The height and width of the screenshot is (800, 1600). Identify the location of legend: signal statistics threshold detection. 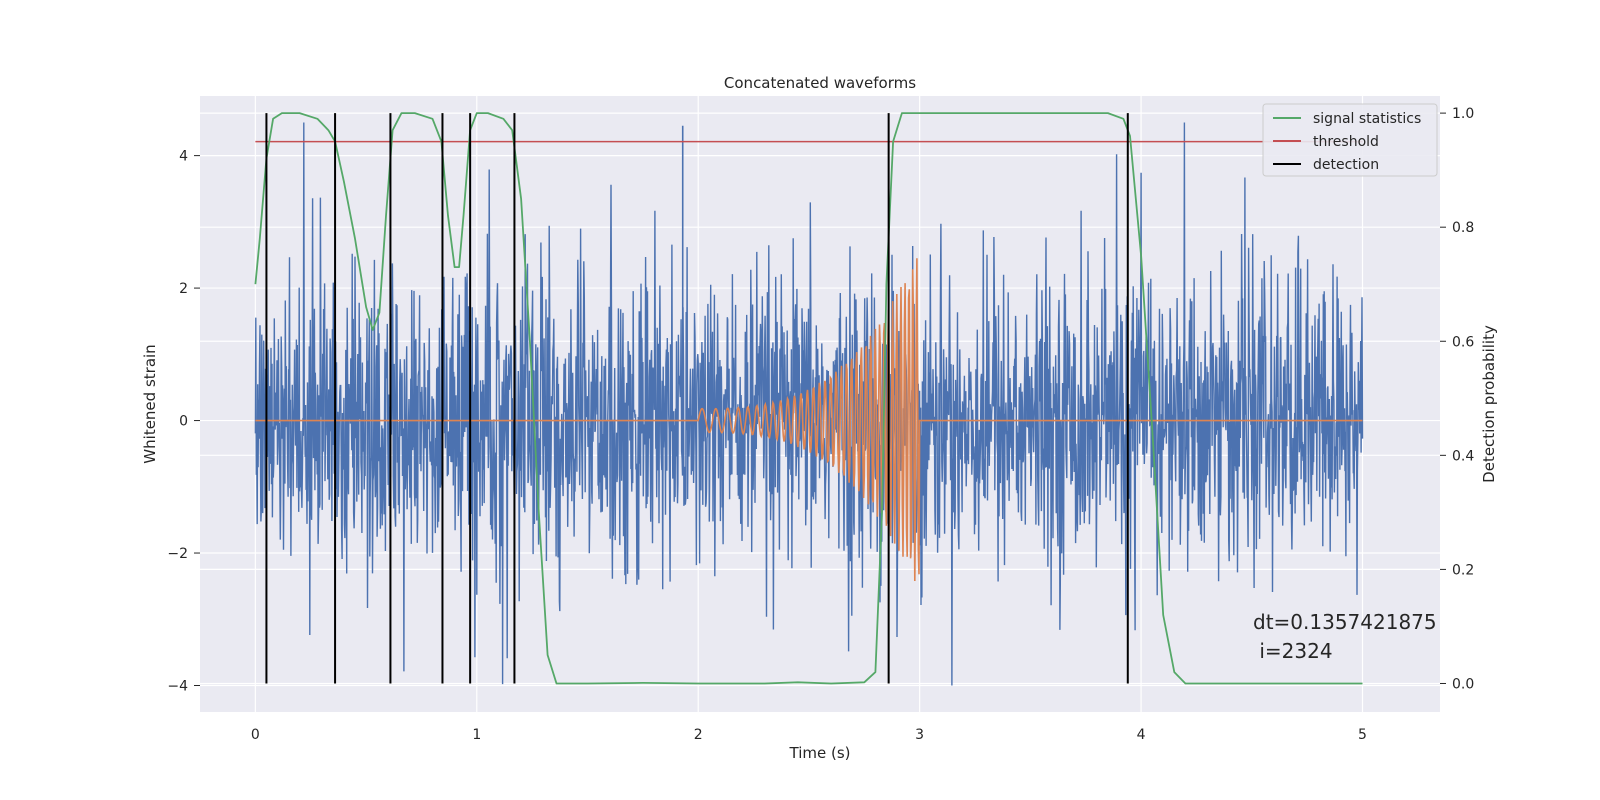
(1350, 140).